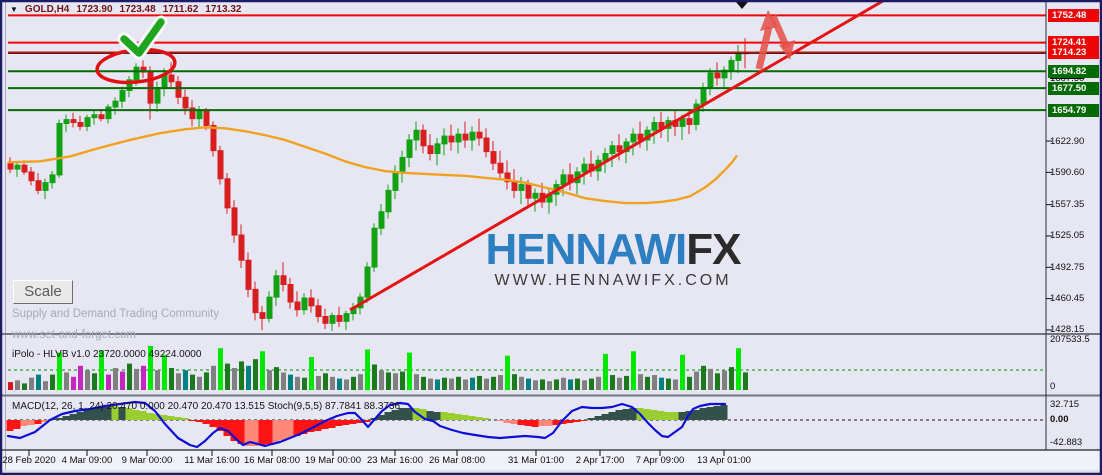  Describe the element at coordinates (14, 9) in the screenshot. I see `symbol-dropdown-icon: ▼` at that location.